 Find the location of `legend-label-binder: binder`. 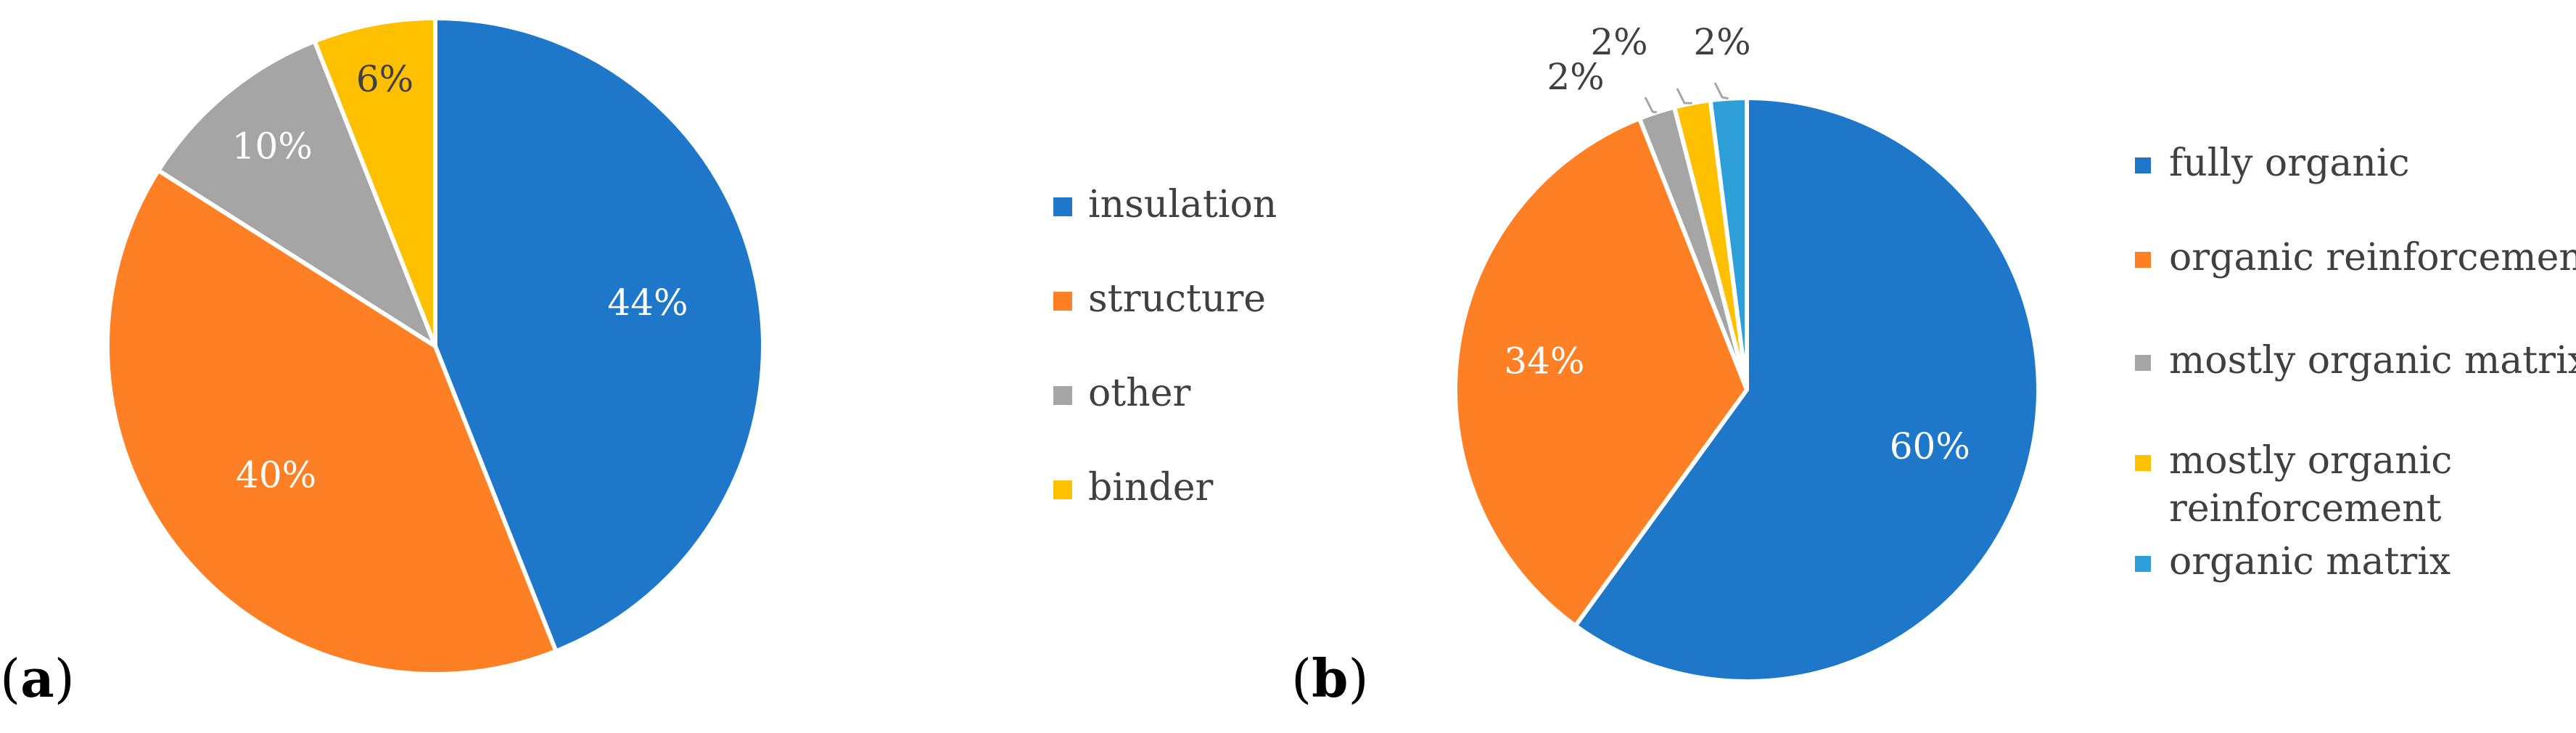

legend-label-binder: binder is located at coordinates (1150, 487).